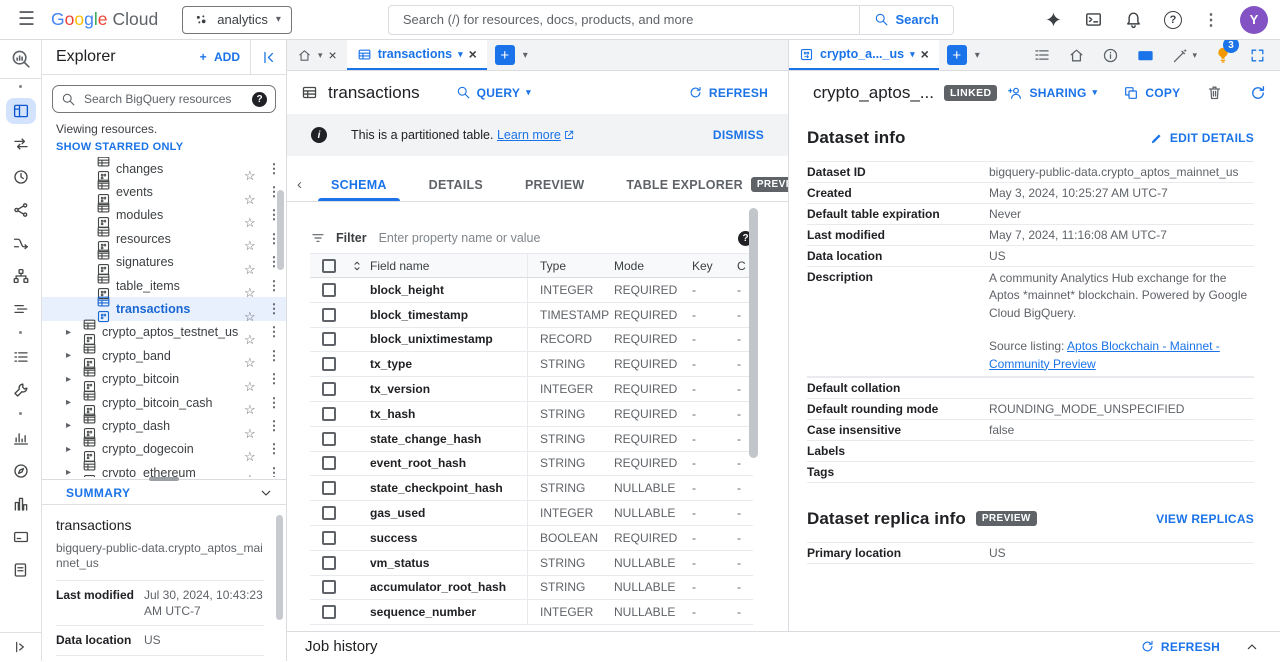 Image resolution: width=1280 pixels, height=662 pixels. Describe the element at coordinates (531, 513) in the screenshot. I see `table-row: ▸ gas_used INTEGER NULLABLE - -` at that location.